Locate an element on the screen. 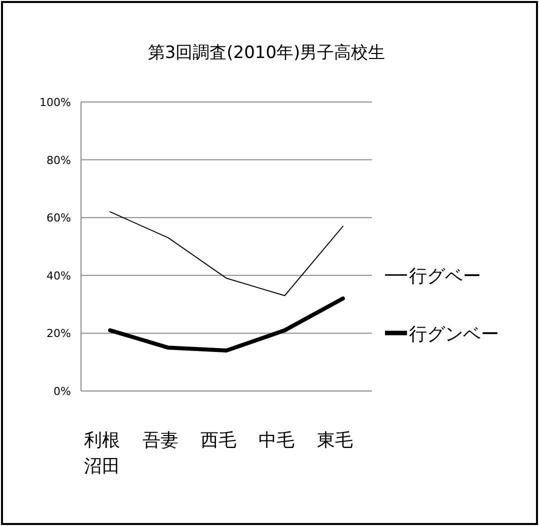 This screenshot has height=526, width=539. y-tick-label: 80% is located at coordinates (58, 160).